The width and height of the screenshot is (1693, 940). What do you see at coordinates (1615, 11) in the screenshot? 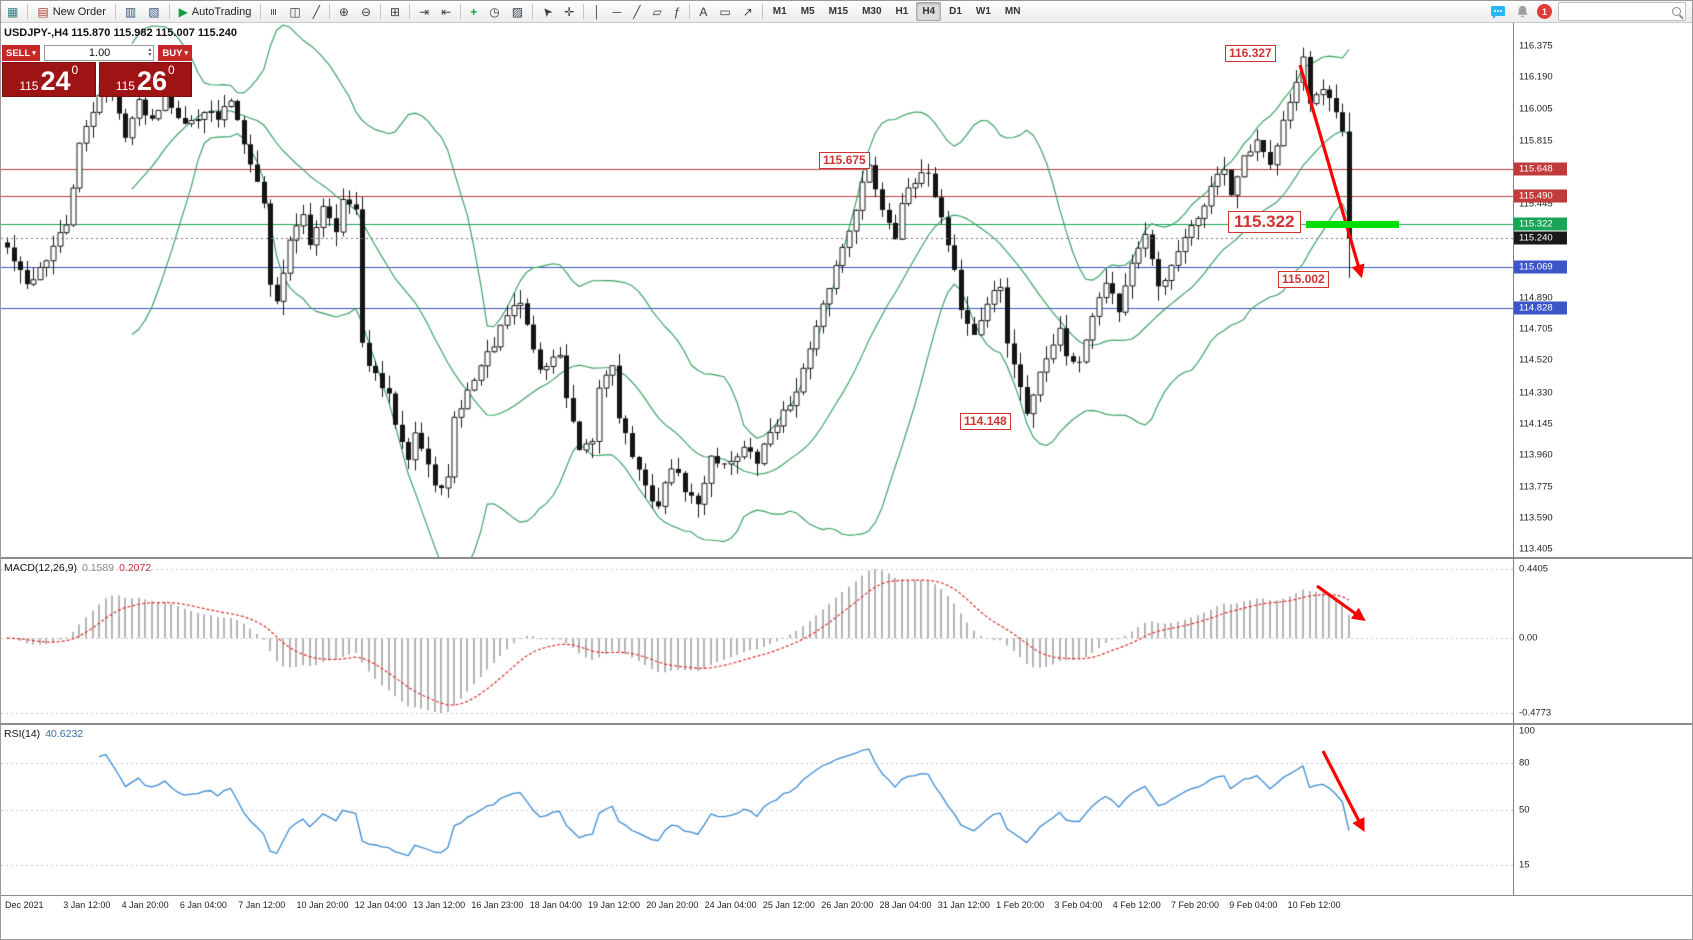
I see `search-input` at bounding box center [1615, 11].